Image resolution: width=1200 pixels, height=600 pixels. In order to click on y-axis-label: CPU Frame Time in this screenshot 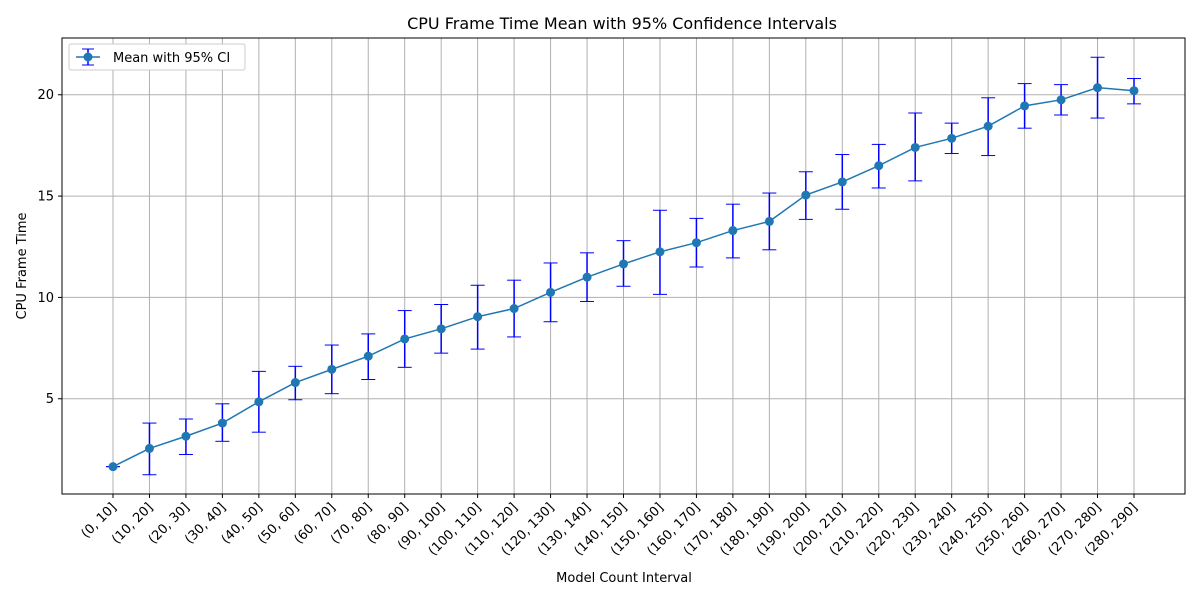, I will do `click(22, 265)`.